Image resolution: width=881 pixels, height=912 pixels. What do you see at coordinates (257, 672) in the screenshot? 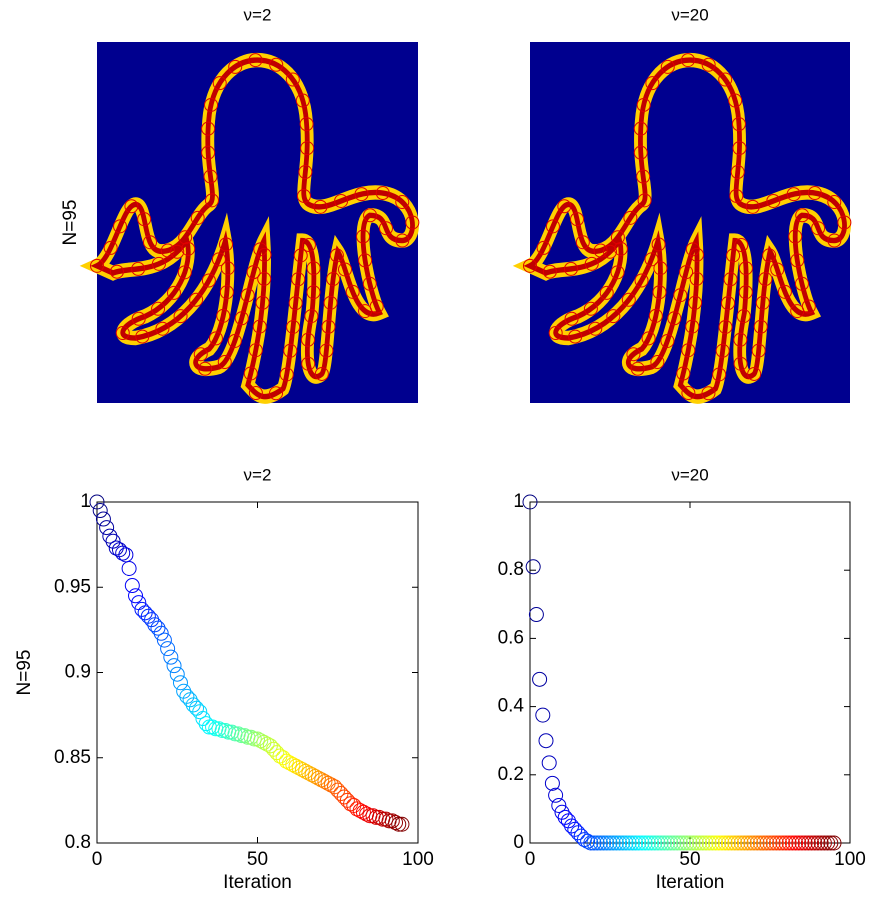
I see `plot-area` at bounding box center [257, 672].